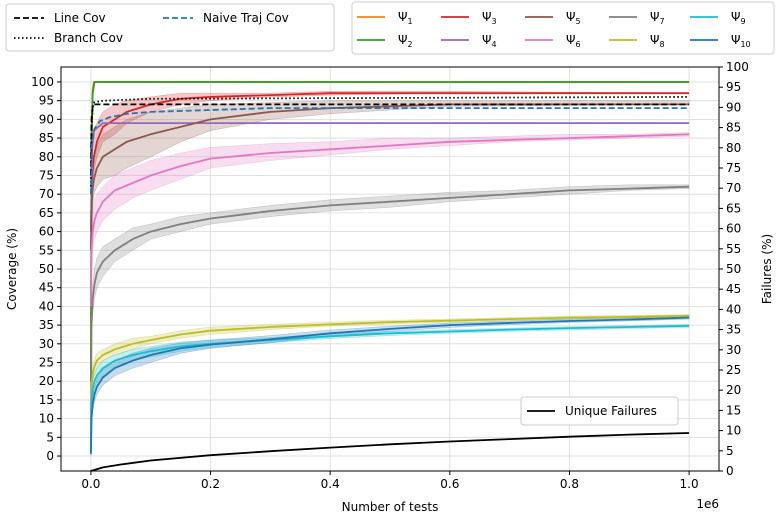 This screenshot has height=517, width=780. What do you see at coordinates (46, 381) in the screenshot?
I see `left-y-tick-label: 20` at bounding box center [46, 381].